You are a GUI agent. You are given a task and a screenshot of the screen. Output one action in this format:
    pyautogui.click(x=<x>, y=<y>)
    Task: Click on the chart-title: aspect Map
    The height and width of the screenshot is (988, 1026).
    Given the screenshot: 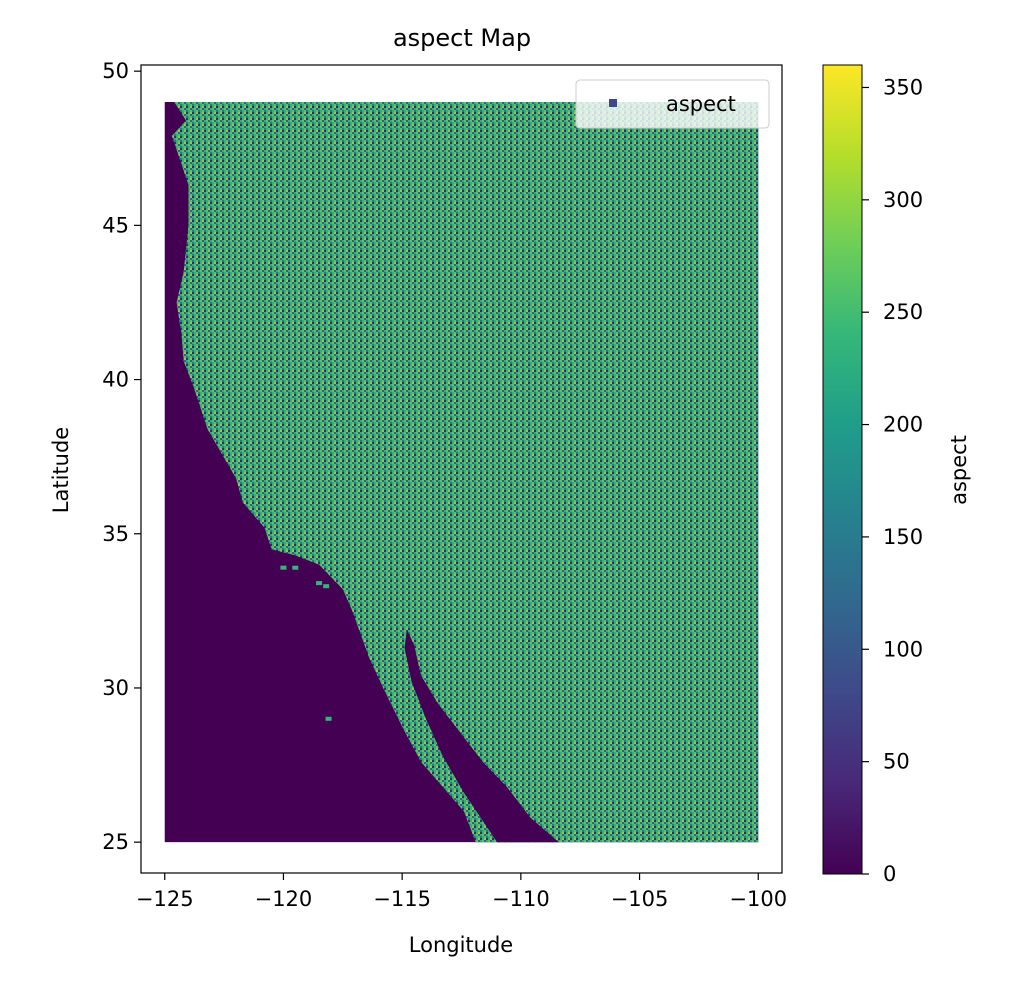 What is the action you would take?
    pyautogui.click(x=462, y=38)
    